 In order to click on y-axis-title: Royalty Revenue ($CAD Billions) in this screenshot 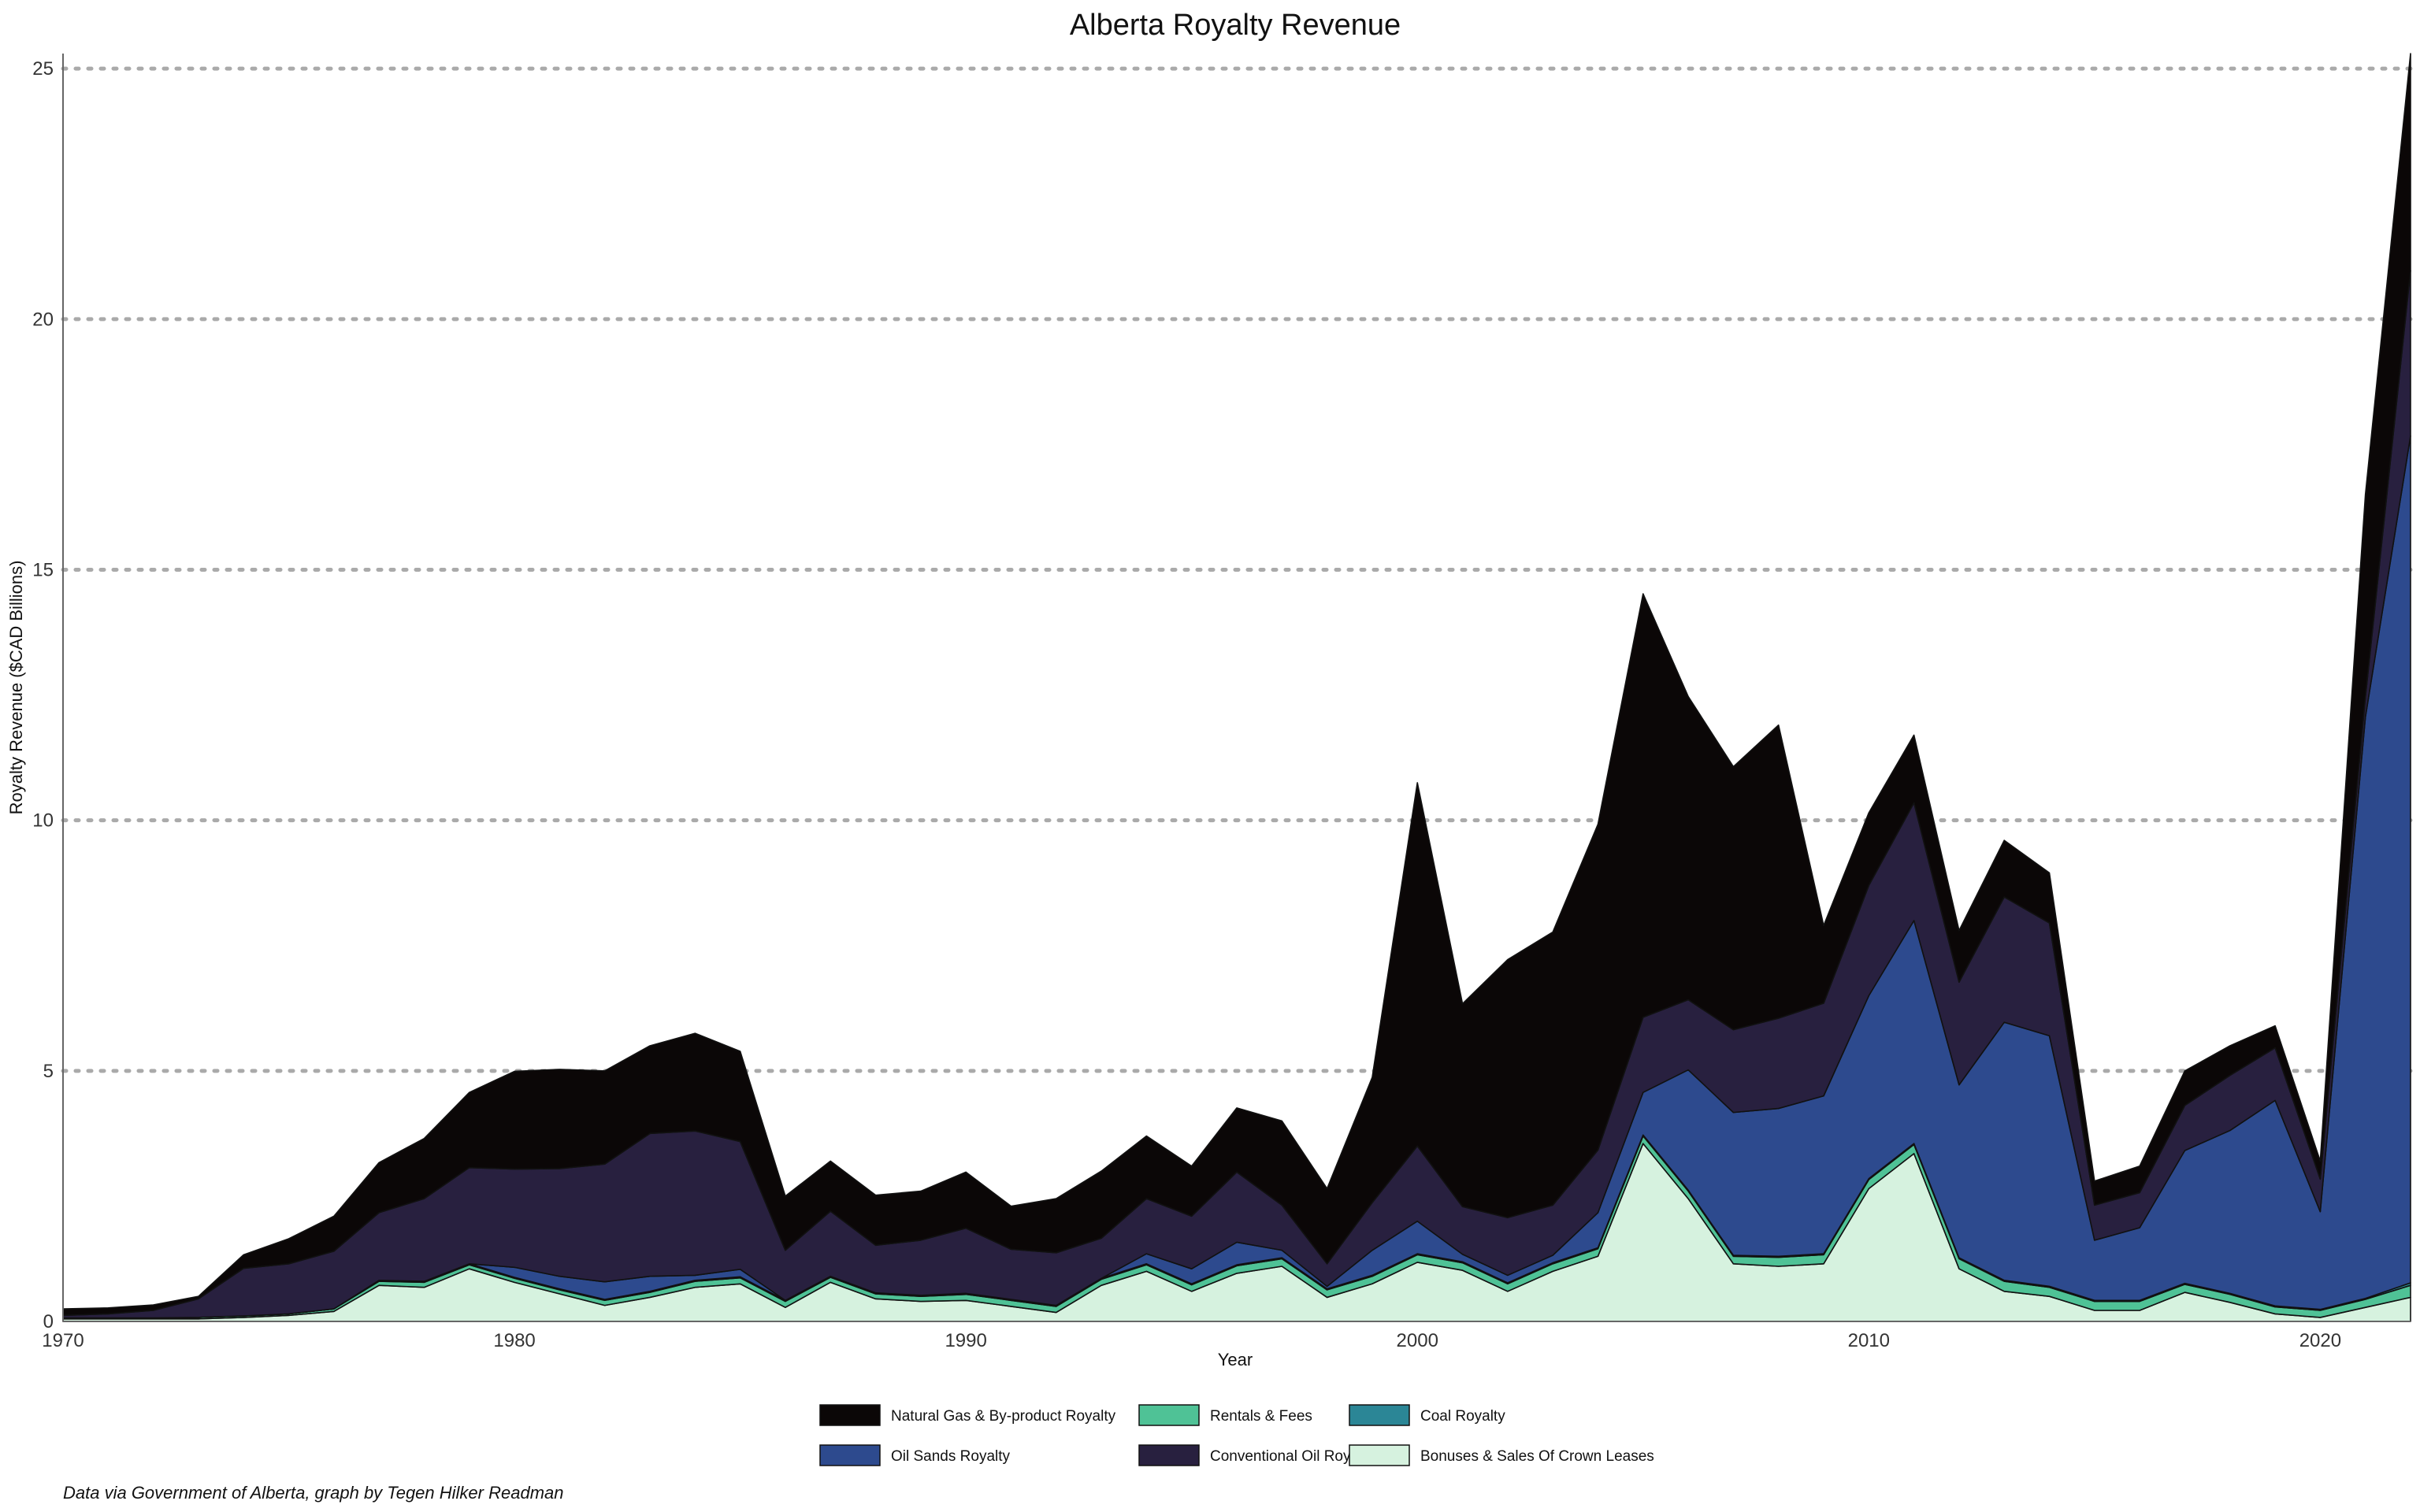, I will do `click(16, 688)`.